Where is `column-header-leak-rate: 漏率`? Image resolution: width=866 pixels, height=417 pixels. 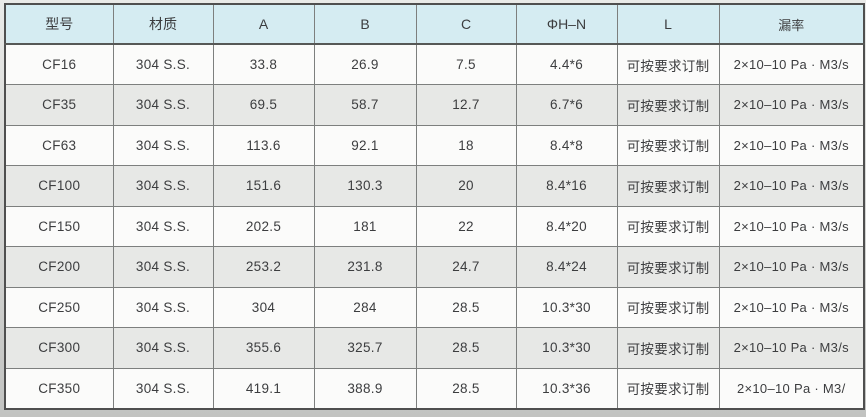 column-header-leak-rate: 漏率 is located at coordinates (791, 24).